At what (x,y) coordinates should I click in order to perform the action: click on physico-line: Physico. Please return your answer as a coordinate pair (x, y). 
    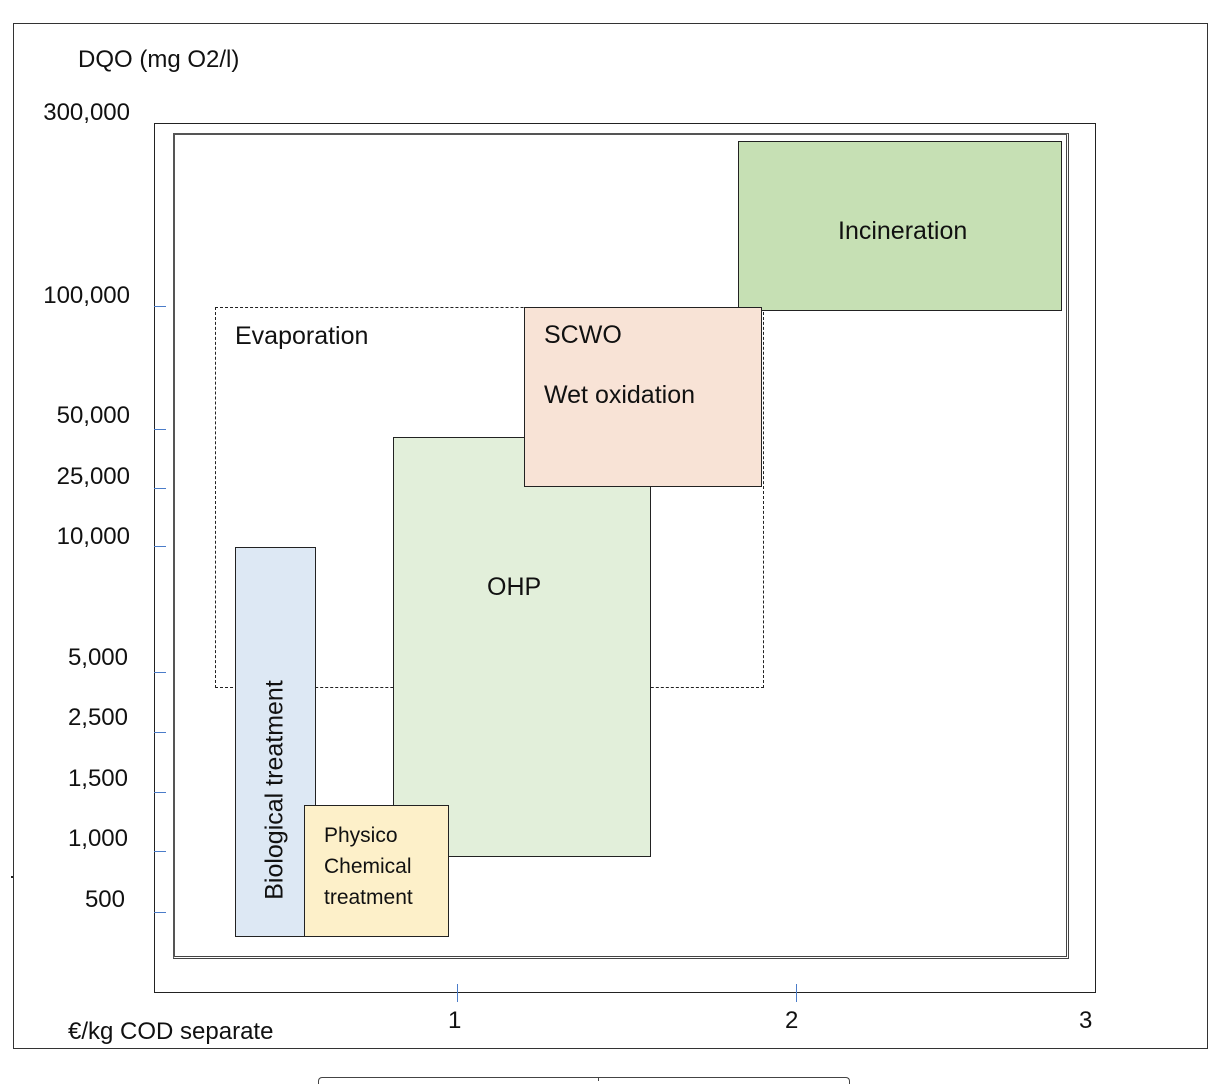
    Looking at the image, I should click on (361, 835).